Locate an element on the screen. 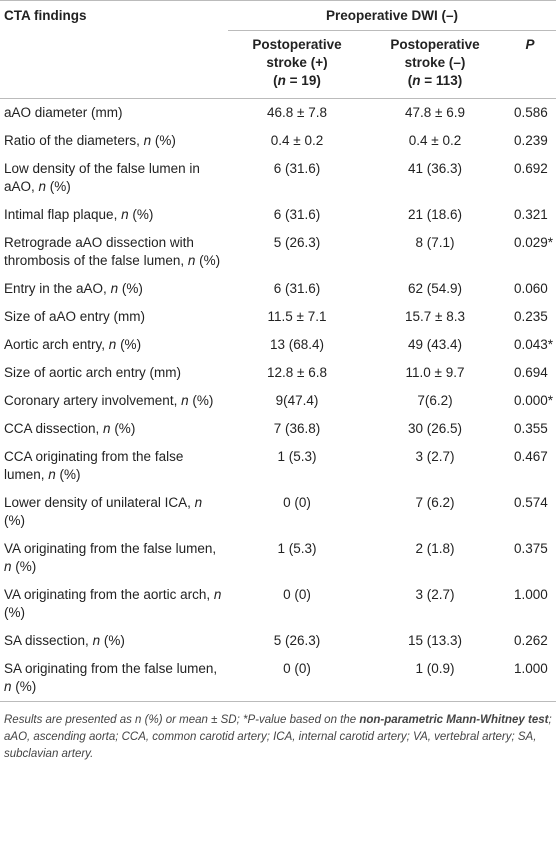 This screenshot has height=849, width=556. column-count: (n = 19) is located at coordinates (297, 80).